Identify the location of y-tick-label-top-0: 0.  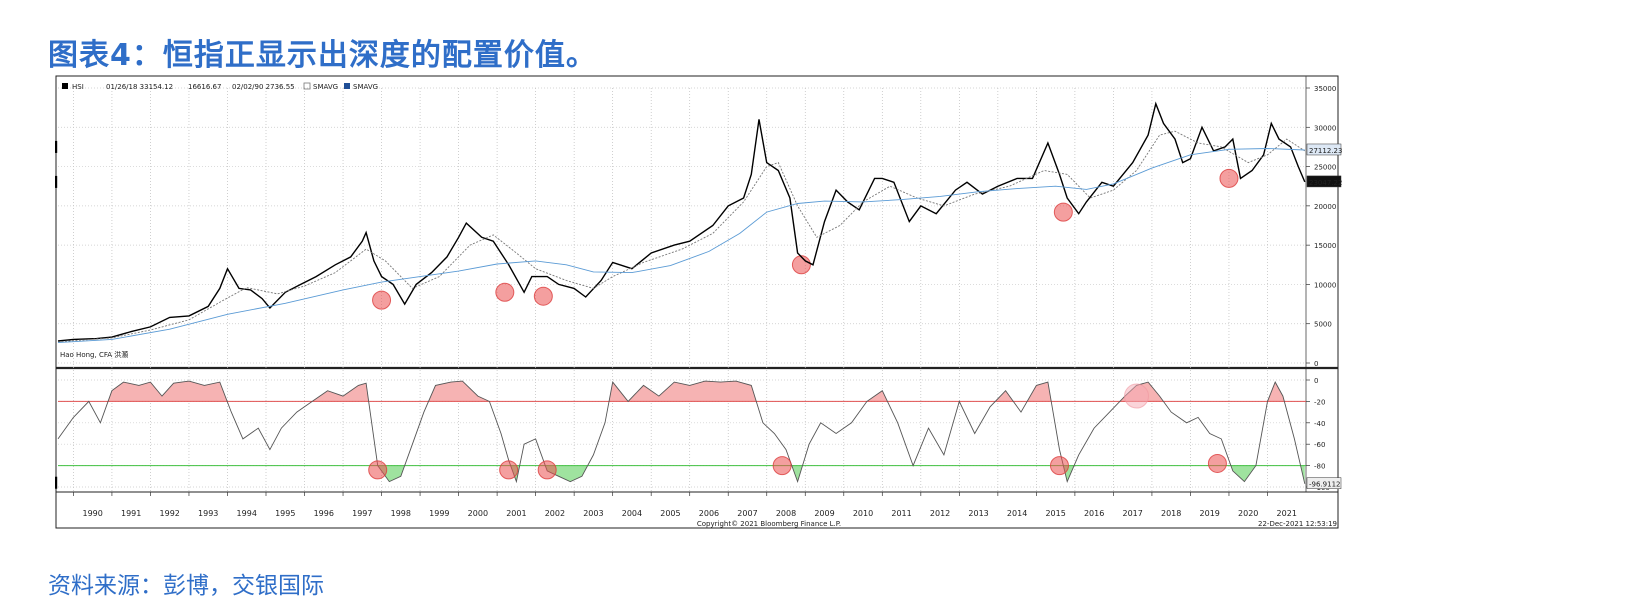
(1316, 364).